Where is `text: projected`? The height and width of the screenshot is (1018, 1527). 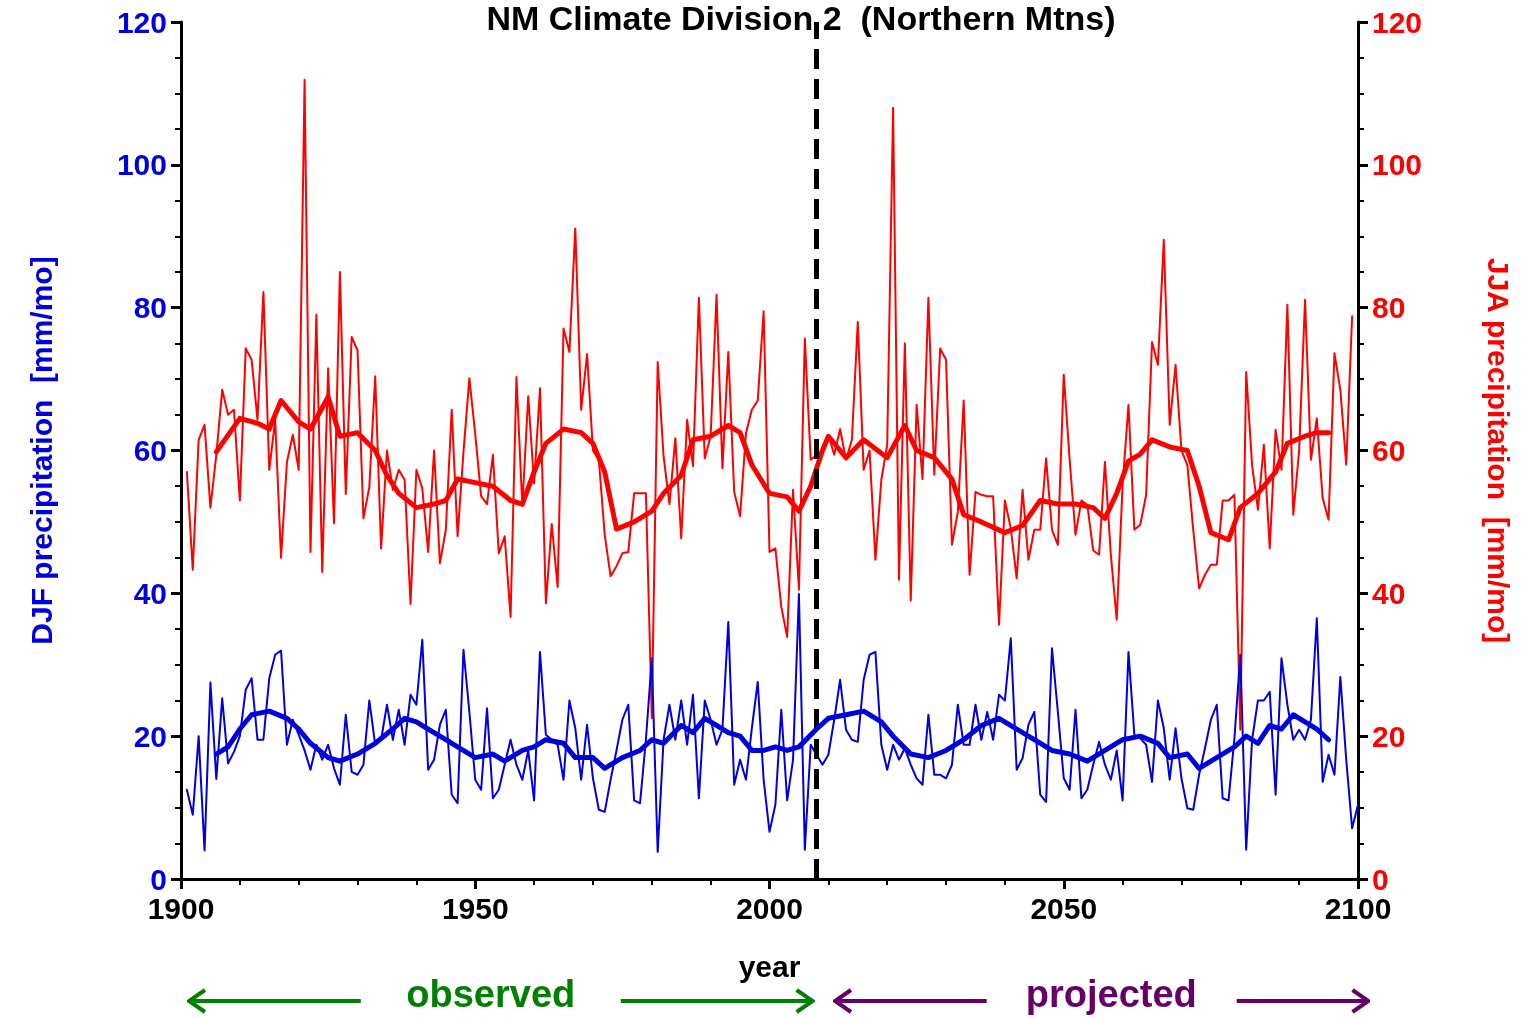
text: projected is located at coordinates (1111, 994).